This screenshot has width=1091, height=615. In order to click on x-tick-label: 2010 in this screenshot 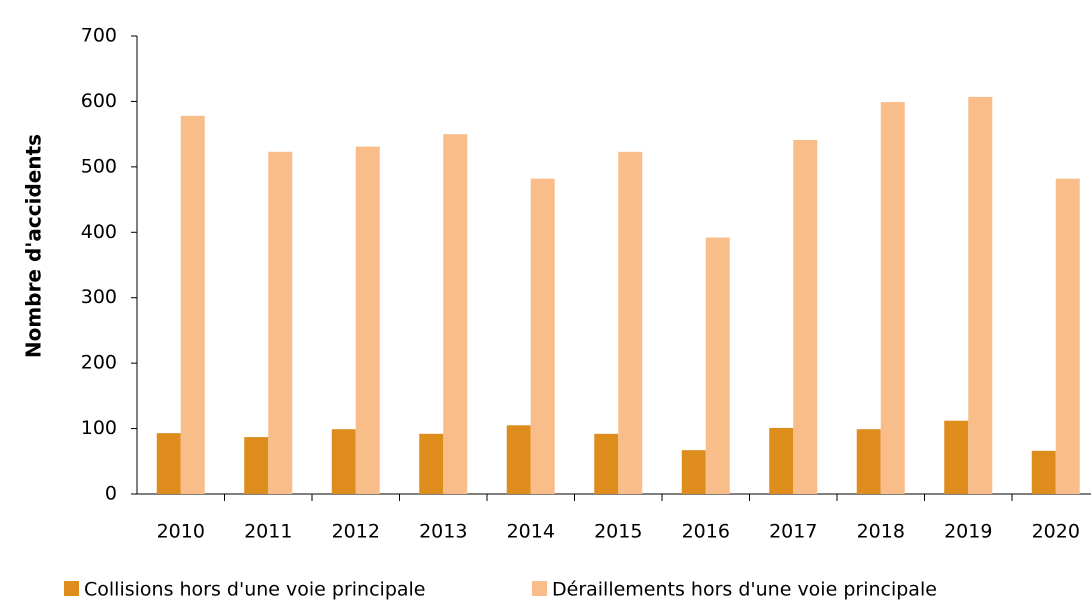, I will do `click(181, 532)`.